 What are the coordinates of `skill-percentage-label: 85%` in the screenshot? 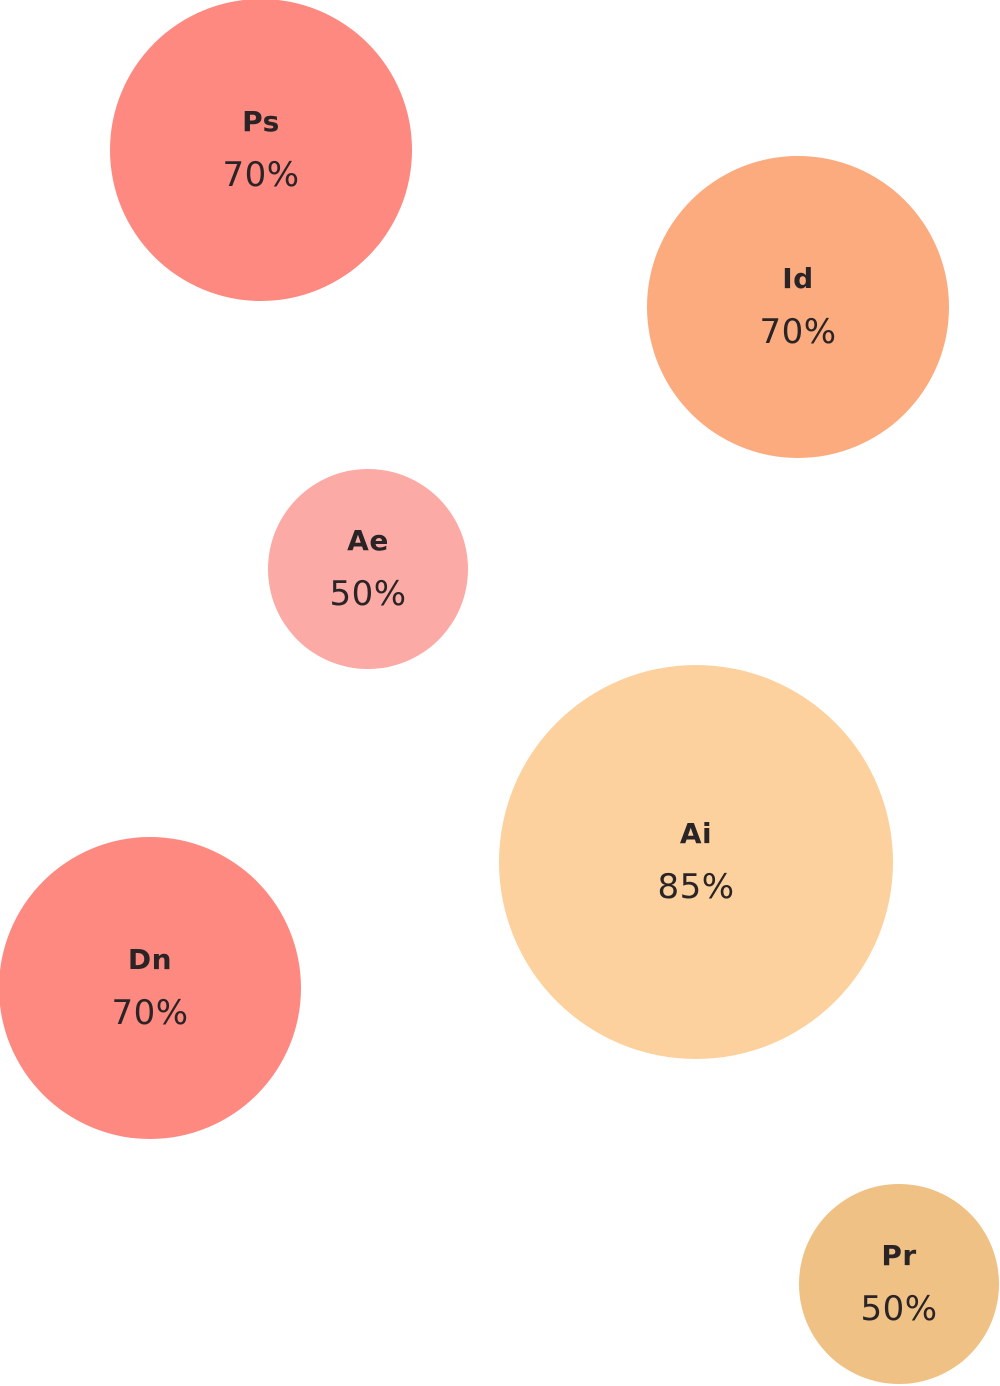 It's located at (696, 887).